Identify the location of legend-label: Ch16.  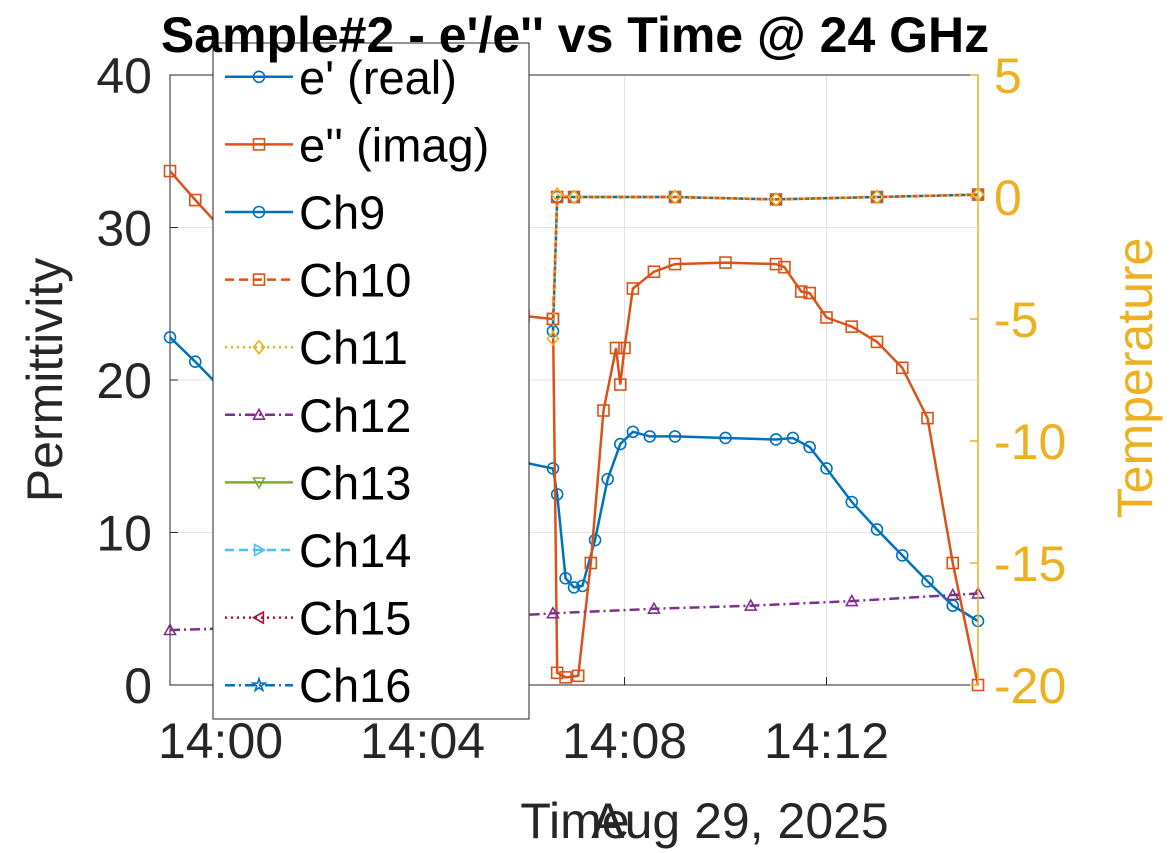
(355, 685).